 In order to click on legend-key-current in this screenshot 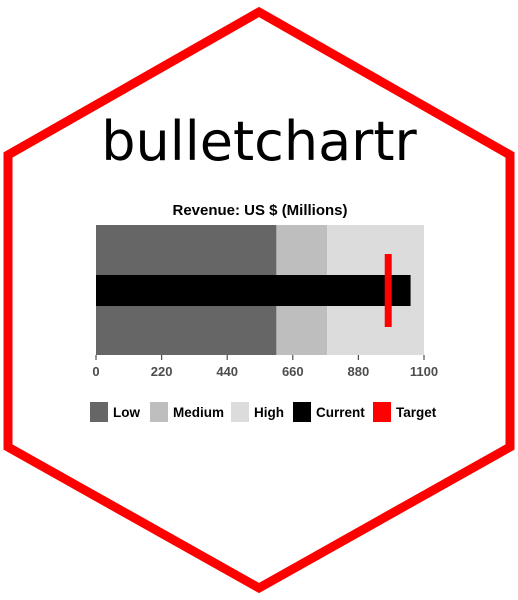, I will do `click(302, 412)`.